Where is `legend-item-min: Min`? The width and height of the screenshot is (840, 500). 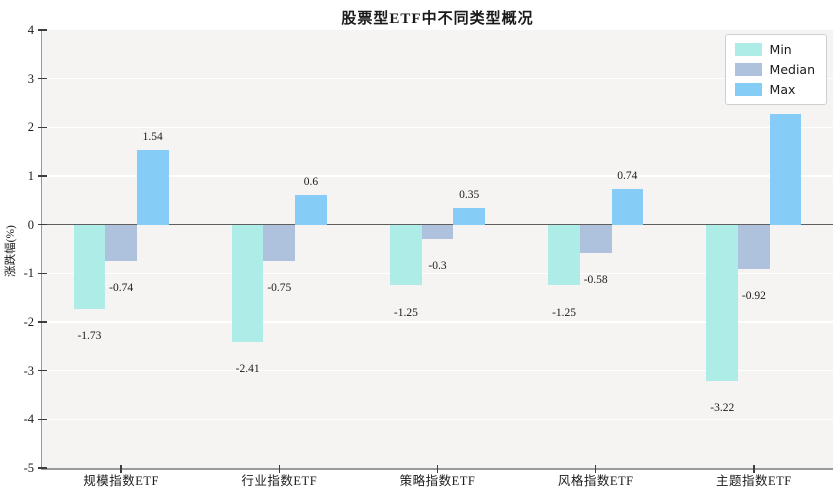 legend-item-min: Min is located at coordinates (774, 49).